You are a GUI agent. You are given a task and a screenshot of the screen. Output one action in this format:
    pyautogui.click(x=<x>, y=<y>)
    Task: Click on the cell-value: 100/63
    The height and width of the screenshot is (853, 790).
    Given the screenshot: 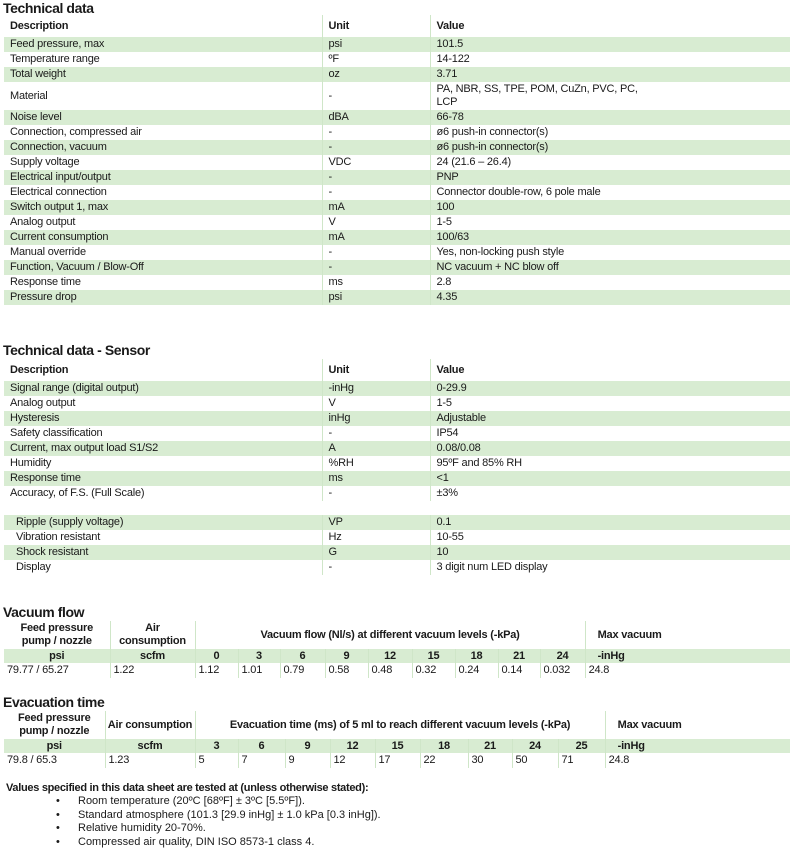 What is the action you would take?
    pyautogui.click(x=609, y=237)
    